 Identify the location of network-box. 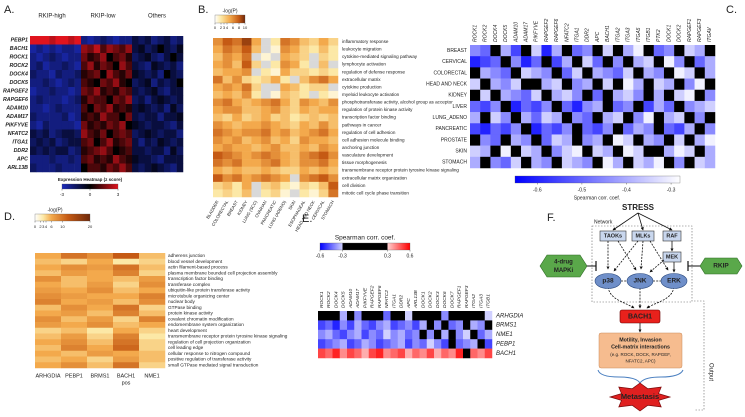
(642, 264).